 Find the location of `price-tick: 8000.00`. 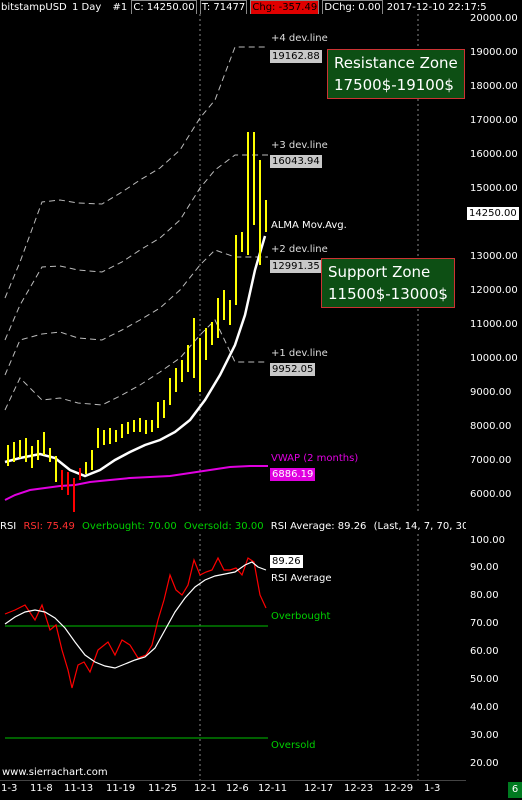

price-tick: 8000.00 is located at coordinates (491, 426).